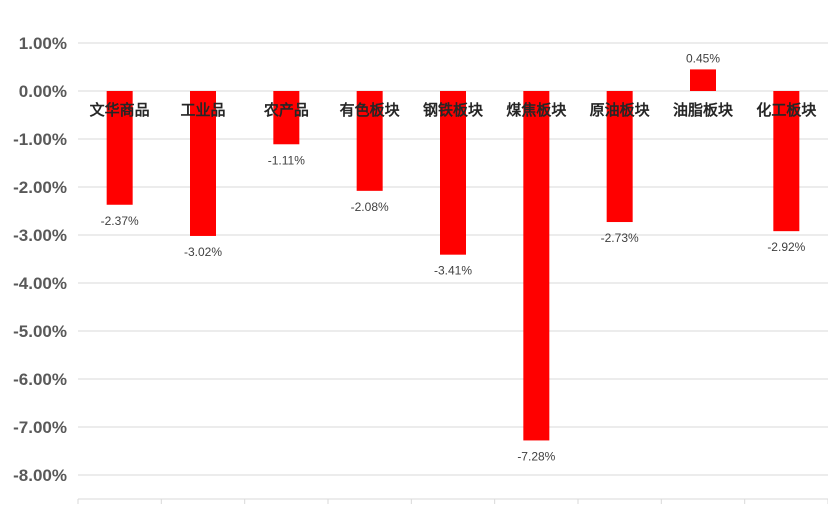 The width and height of the screenshot is (828, 519). I want to click on y-tick-label: -6.00%, so click(40, 379).